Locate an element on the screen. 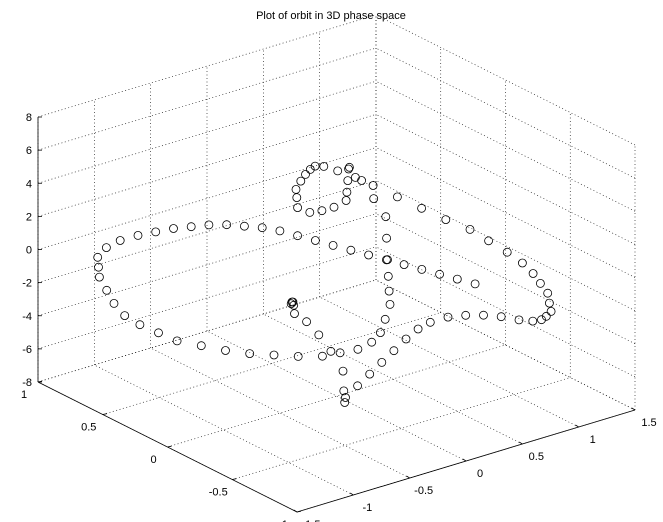 The image size is (663, 522). z-tick-label: 6 is located at coordinates (29, 151).